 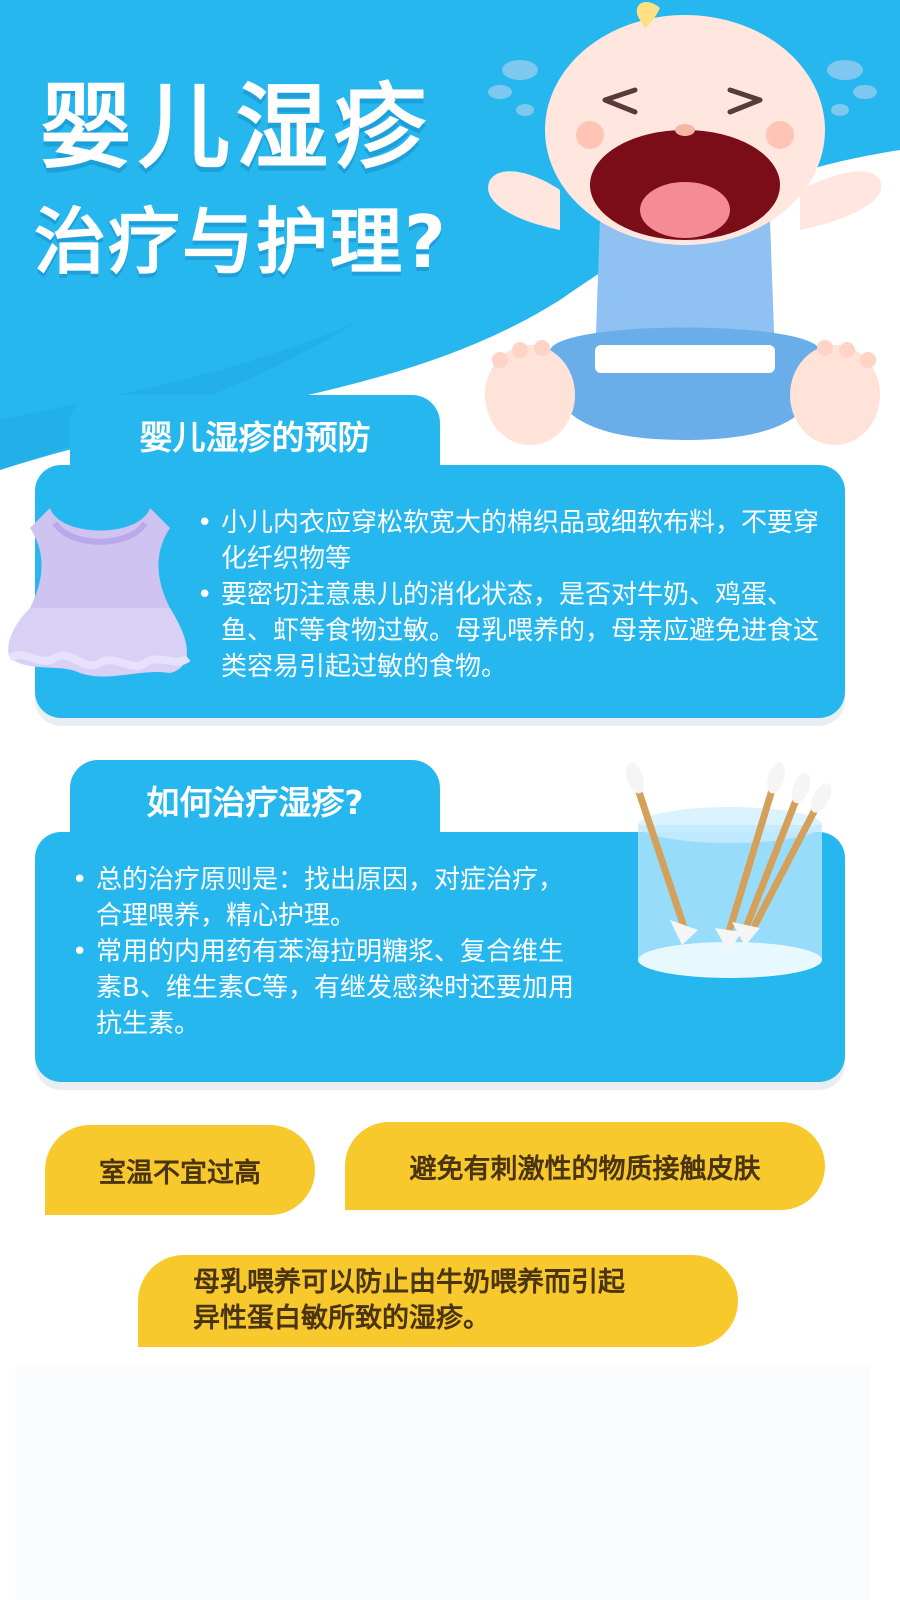 I want to click on section-tab-treatment: 如何治疗湿疹?, so click(x=255, y=800).